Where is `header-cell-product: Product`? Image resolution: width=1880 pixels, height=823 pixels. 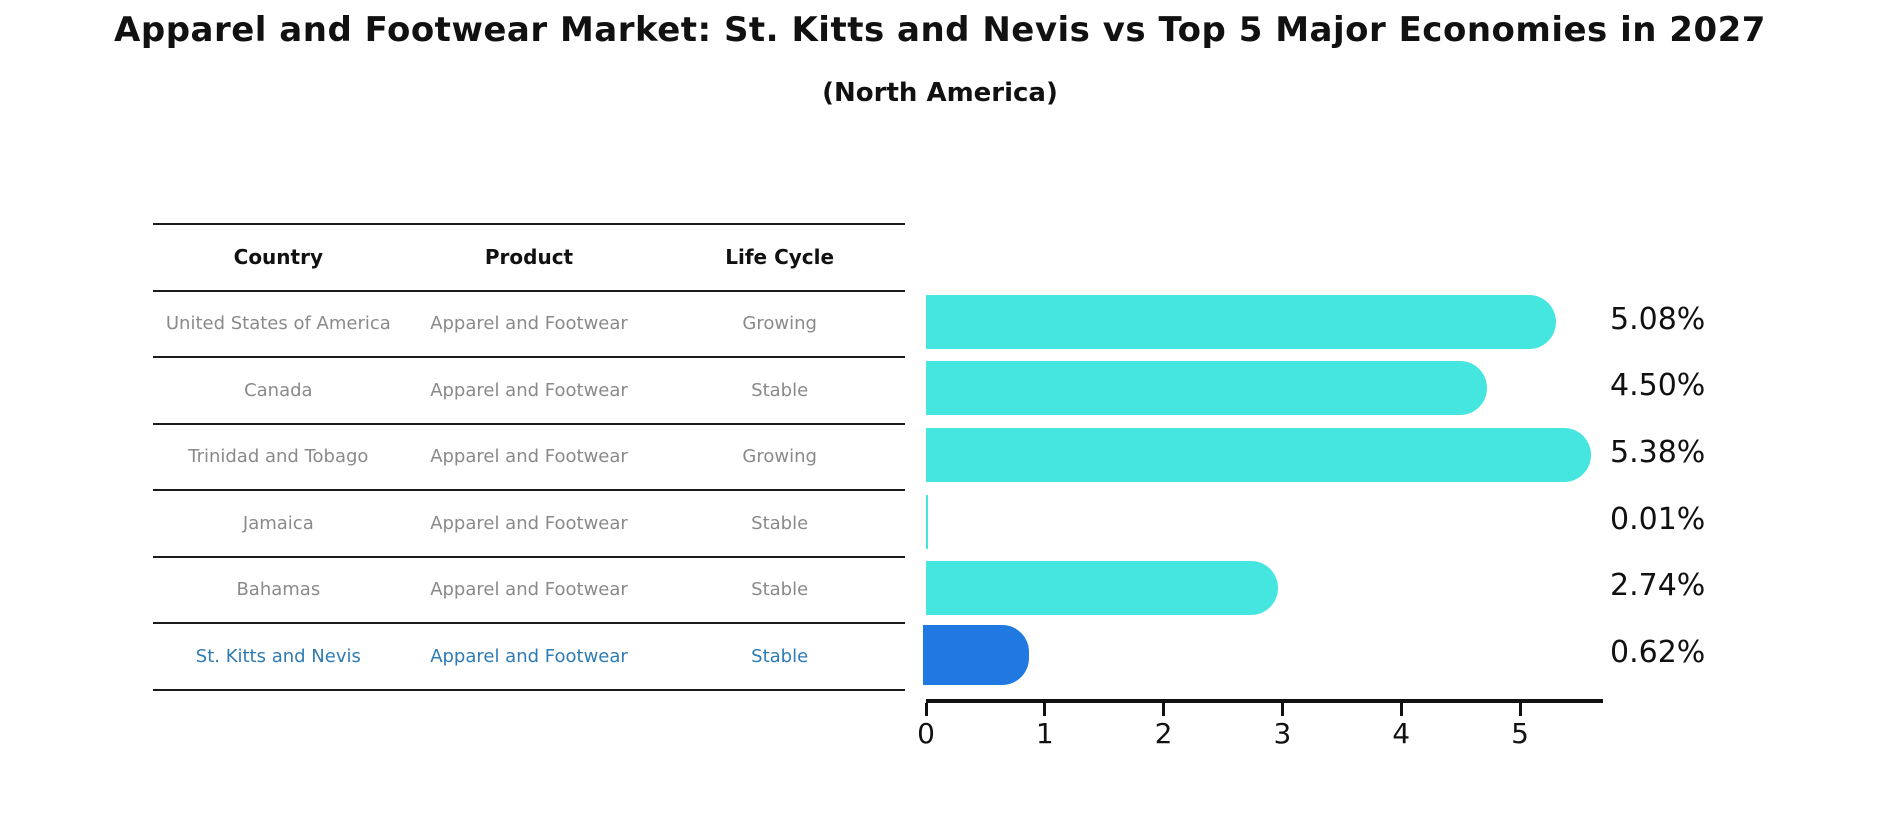 header-cell-product: Product is located at coordinates (529, 257).